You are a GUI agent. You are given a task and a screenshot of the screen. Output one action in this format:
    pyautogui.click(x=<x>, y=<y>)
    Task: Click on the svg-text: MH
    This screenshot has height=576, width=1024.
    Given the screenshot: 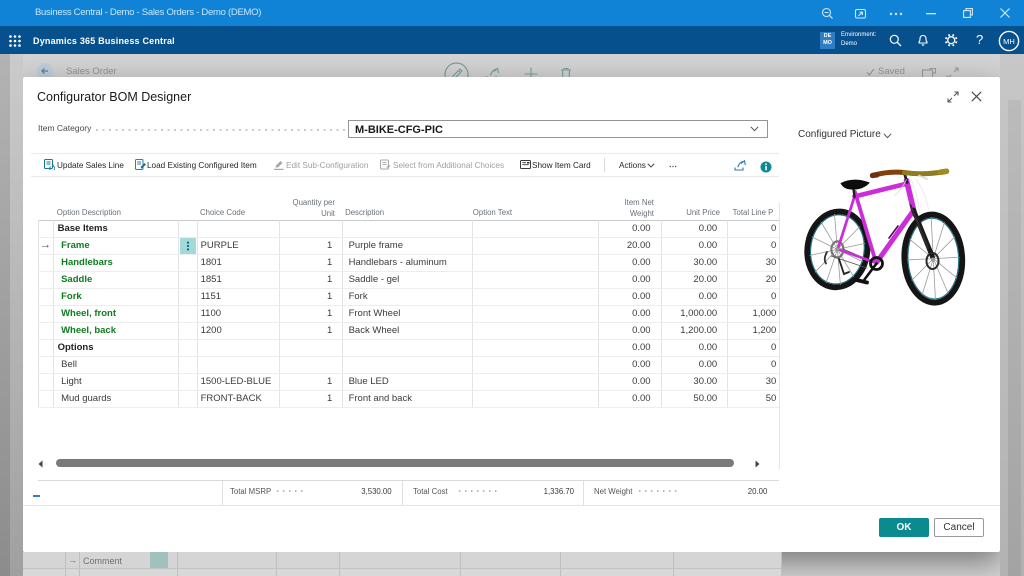 What is the action you would take?
    pyautogui.click(x=1009, y=41)
    